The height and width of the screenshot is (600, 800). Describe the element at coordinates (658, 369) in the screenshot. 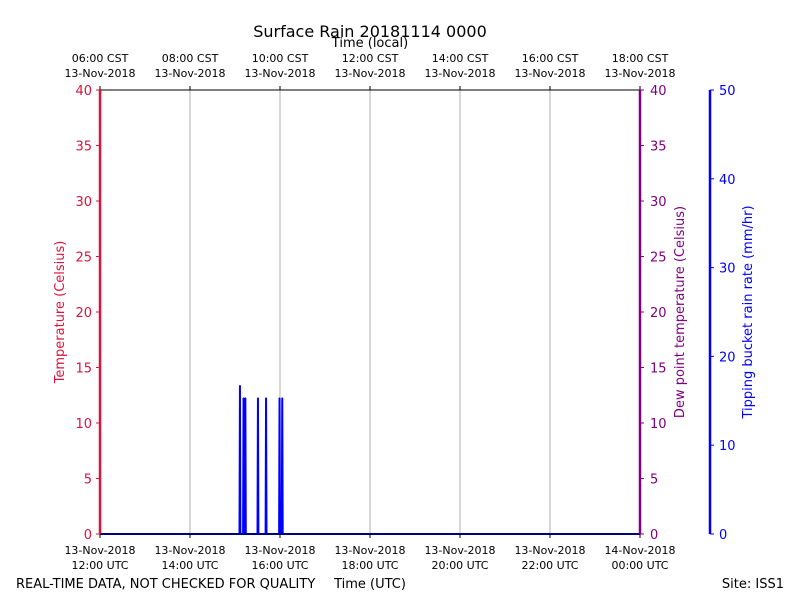

I see `dewpoint-tick-label: 15` at that location.